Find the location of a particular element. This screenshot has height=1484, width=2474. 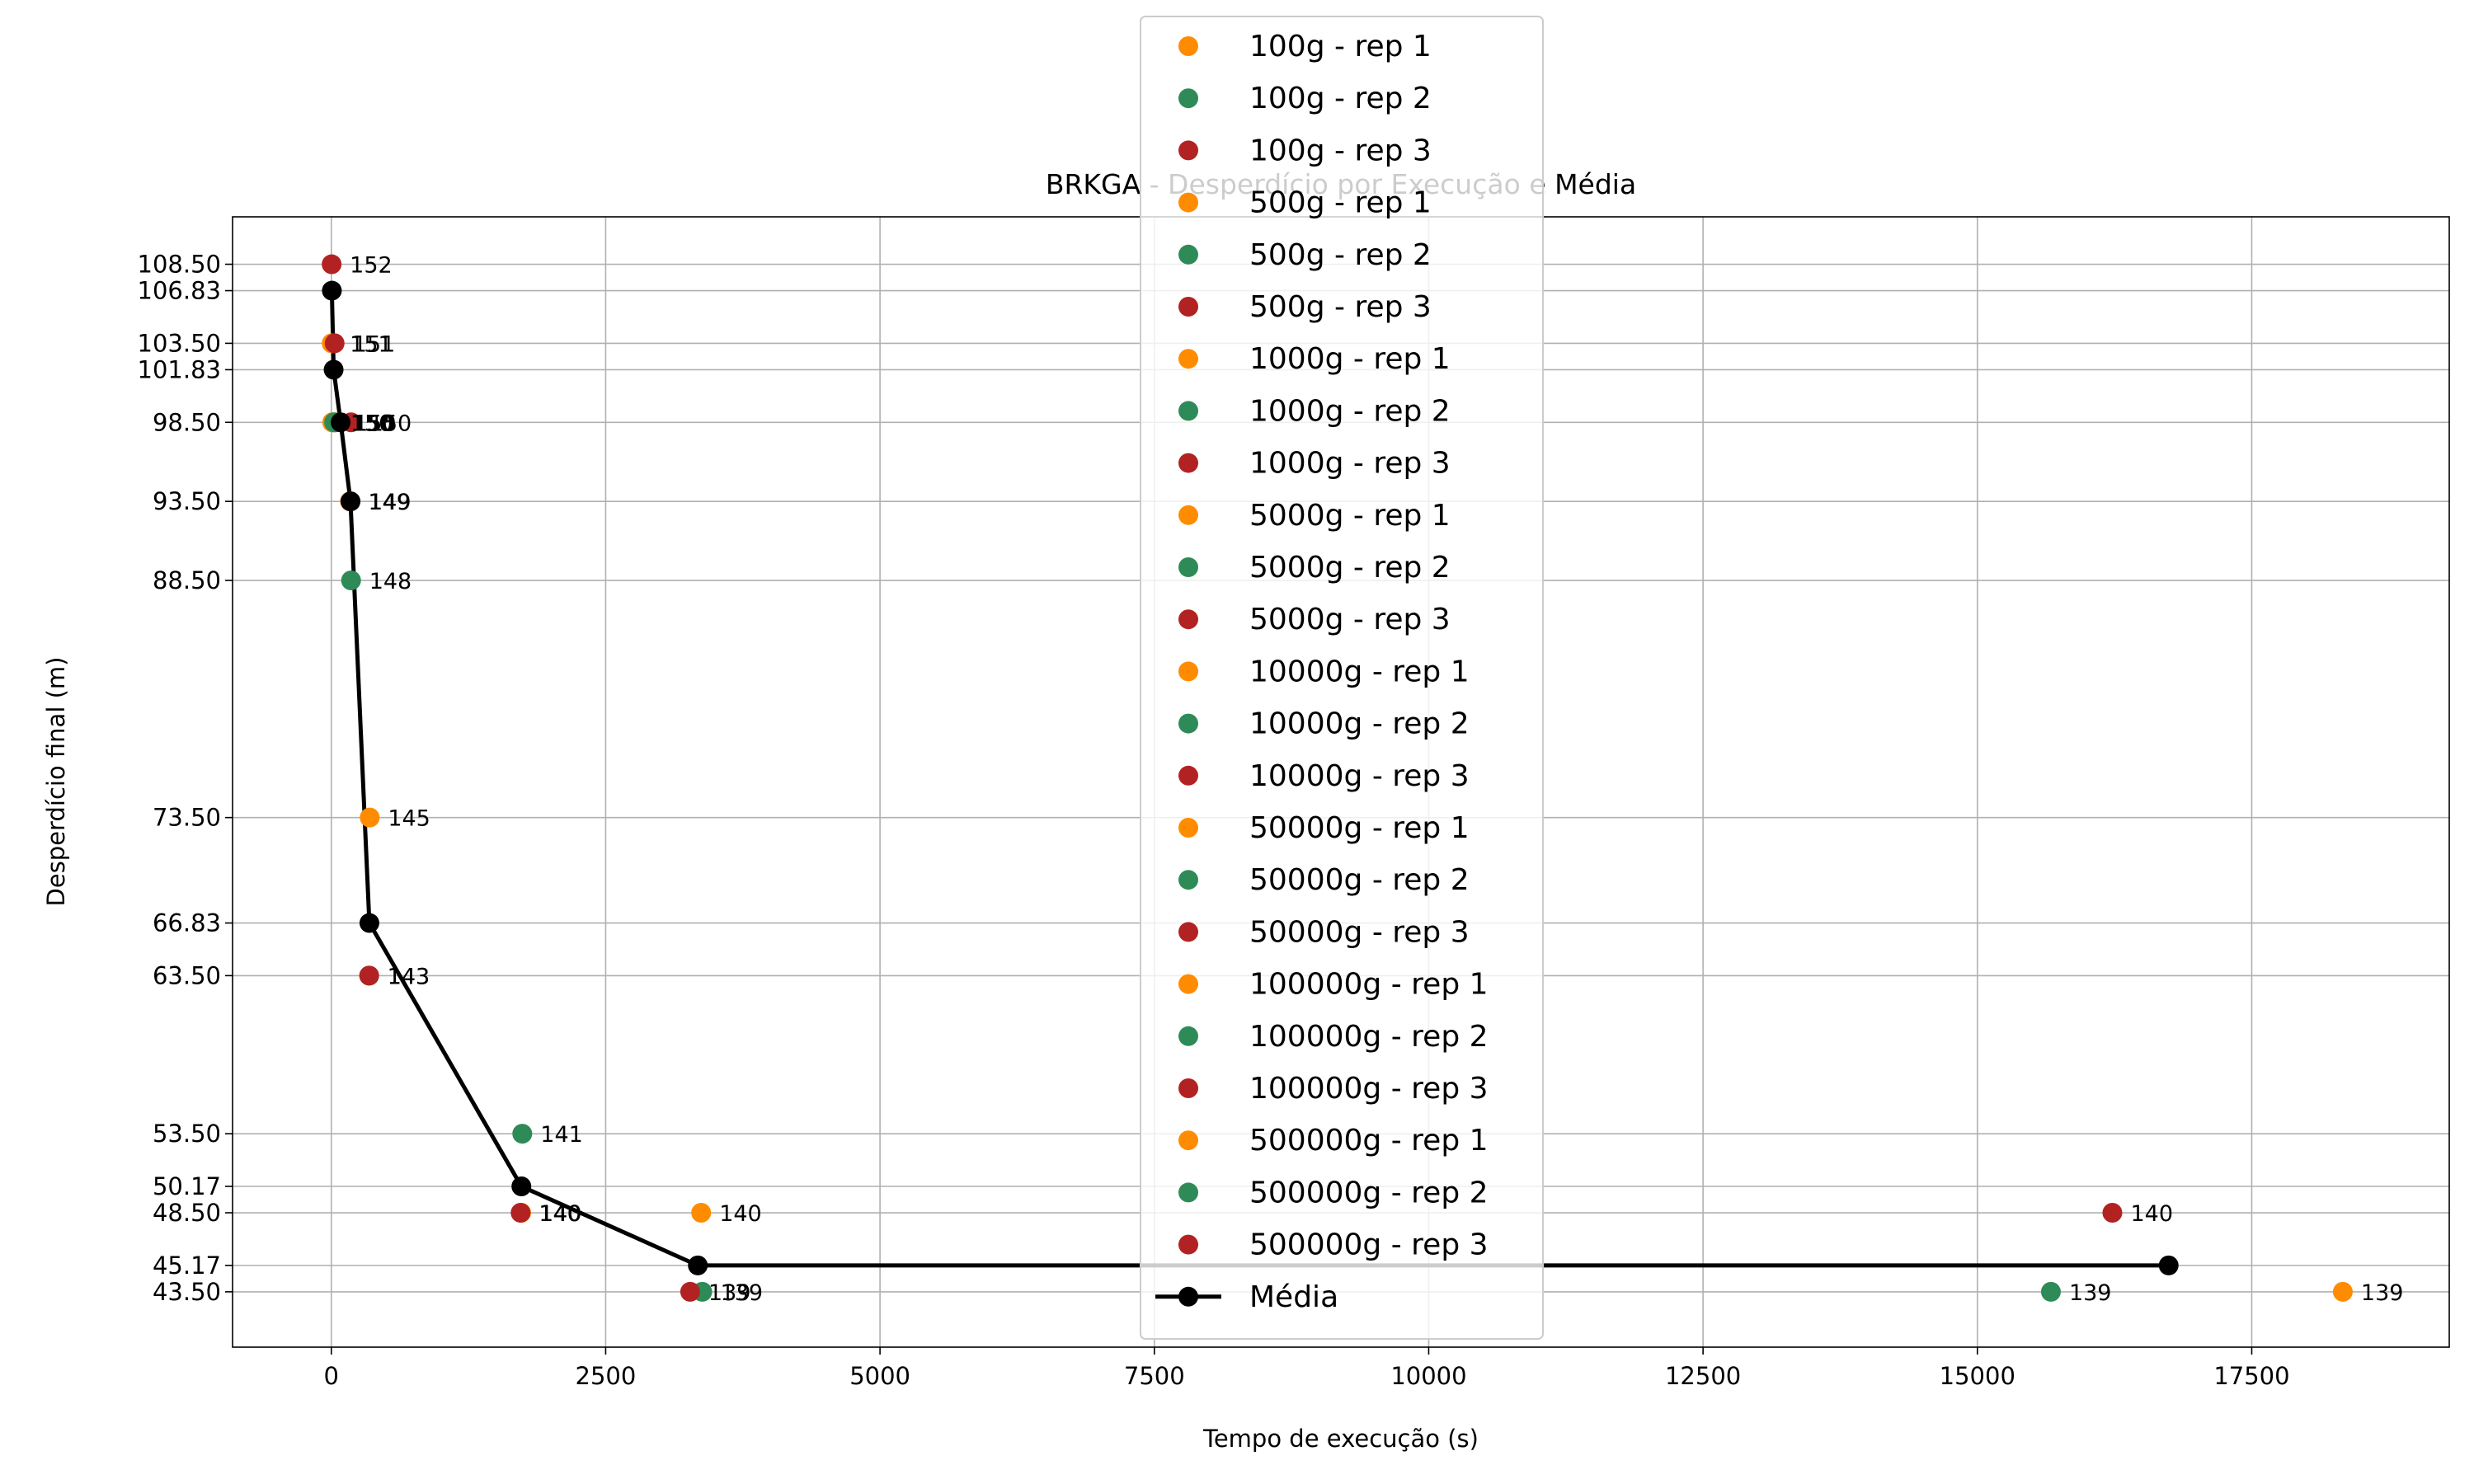

x-tick-label: 2500 is located at coordinates (606, 1376).